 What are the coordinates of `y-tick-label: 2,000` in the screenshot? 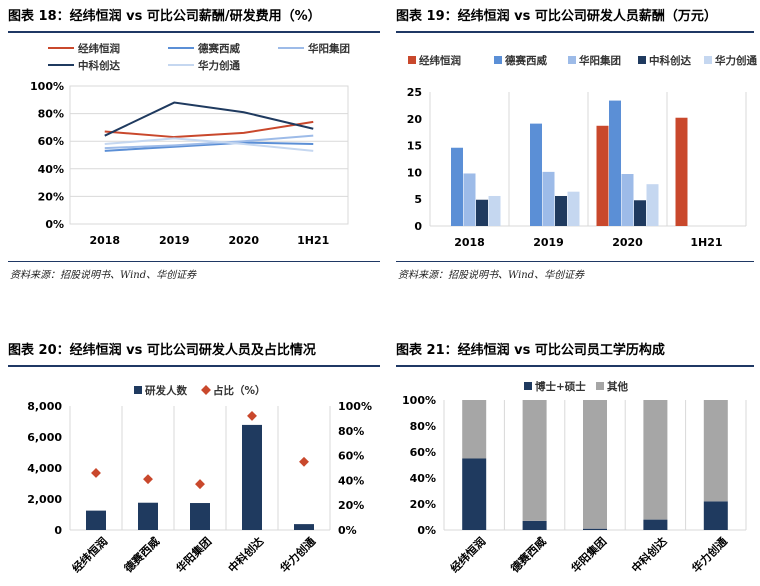 It's located at (44, 499).